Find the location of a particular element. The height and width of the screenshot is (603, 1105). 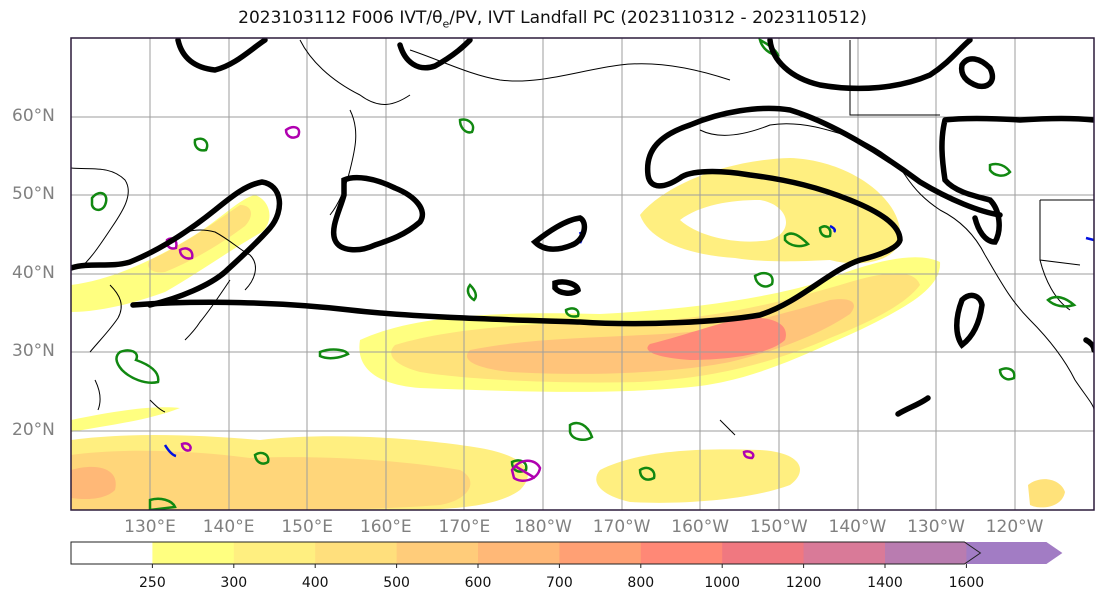

y-tick-label: 40°N is located at coordinates (33, 273).